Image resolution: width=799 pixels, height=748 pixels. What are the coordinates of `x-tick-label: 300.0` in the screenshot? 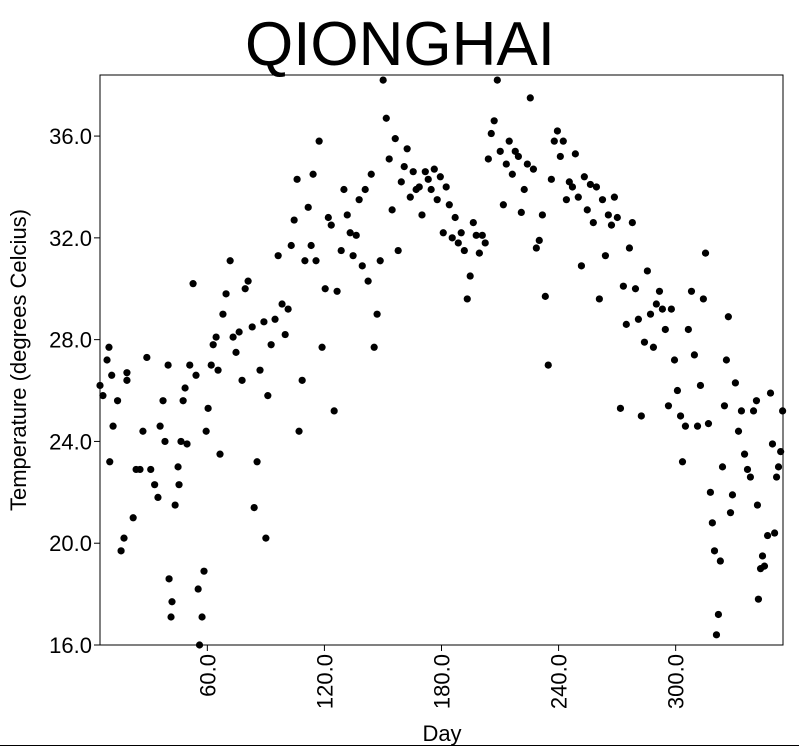 It's located at (676, 681).